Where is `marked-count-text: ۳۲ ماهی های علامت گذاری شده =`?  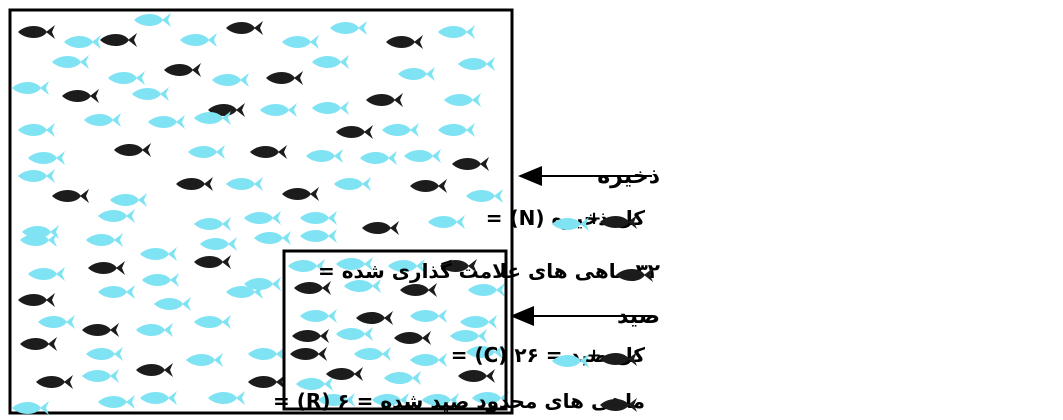
marked-count-text: ۳۲ ماهی های علامت گذاری شده = is located at coordinates (489, 271).